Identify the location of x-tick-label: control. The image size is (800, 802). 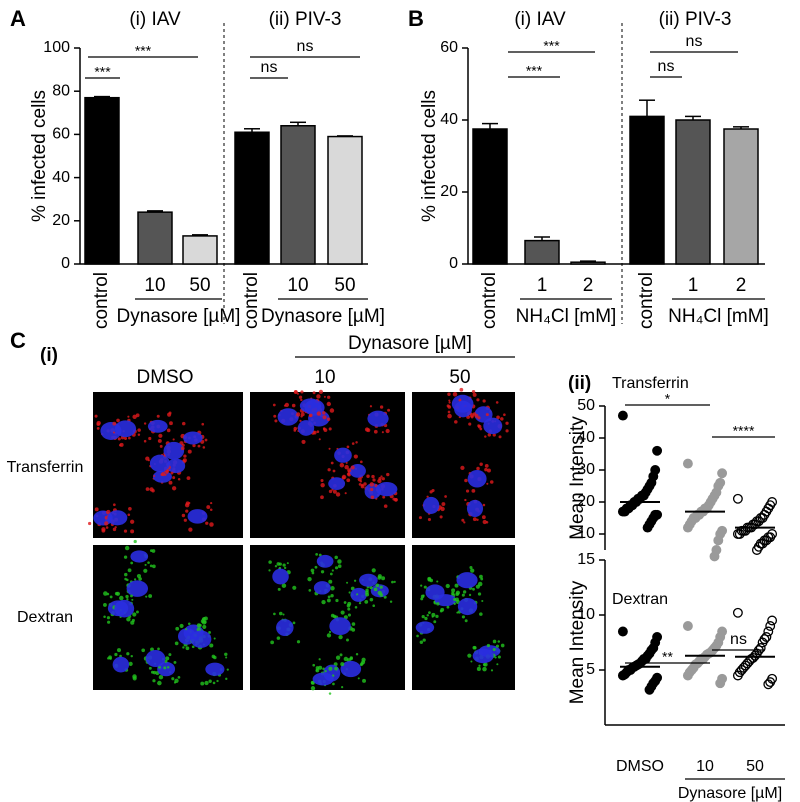
(251, 300).